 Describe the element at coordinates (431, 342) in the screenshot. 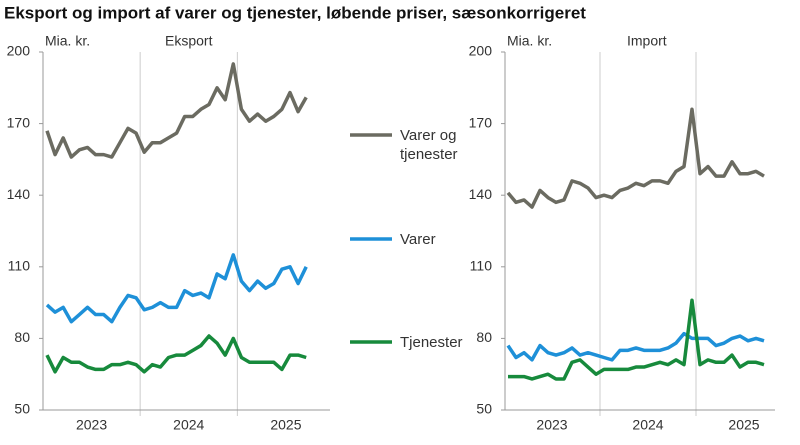

I see `legend-label: Tjenester` at that location.